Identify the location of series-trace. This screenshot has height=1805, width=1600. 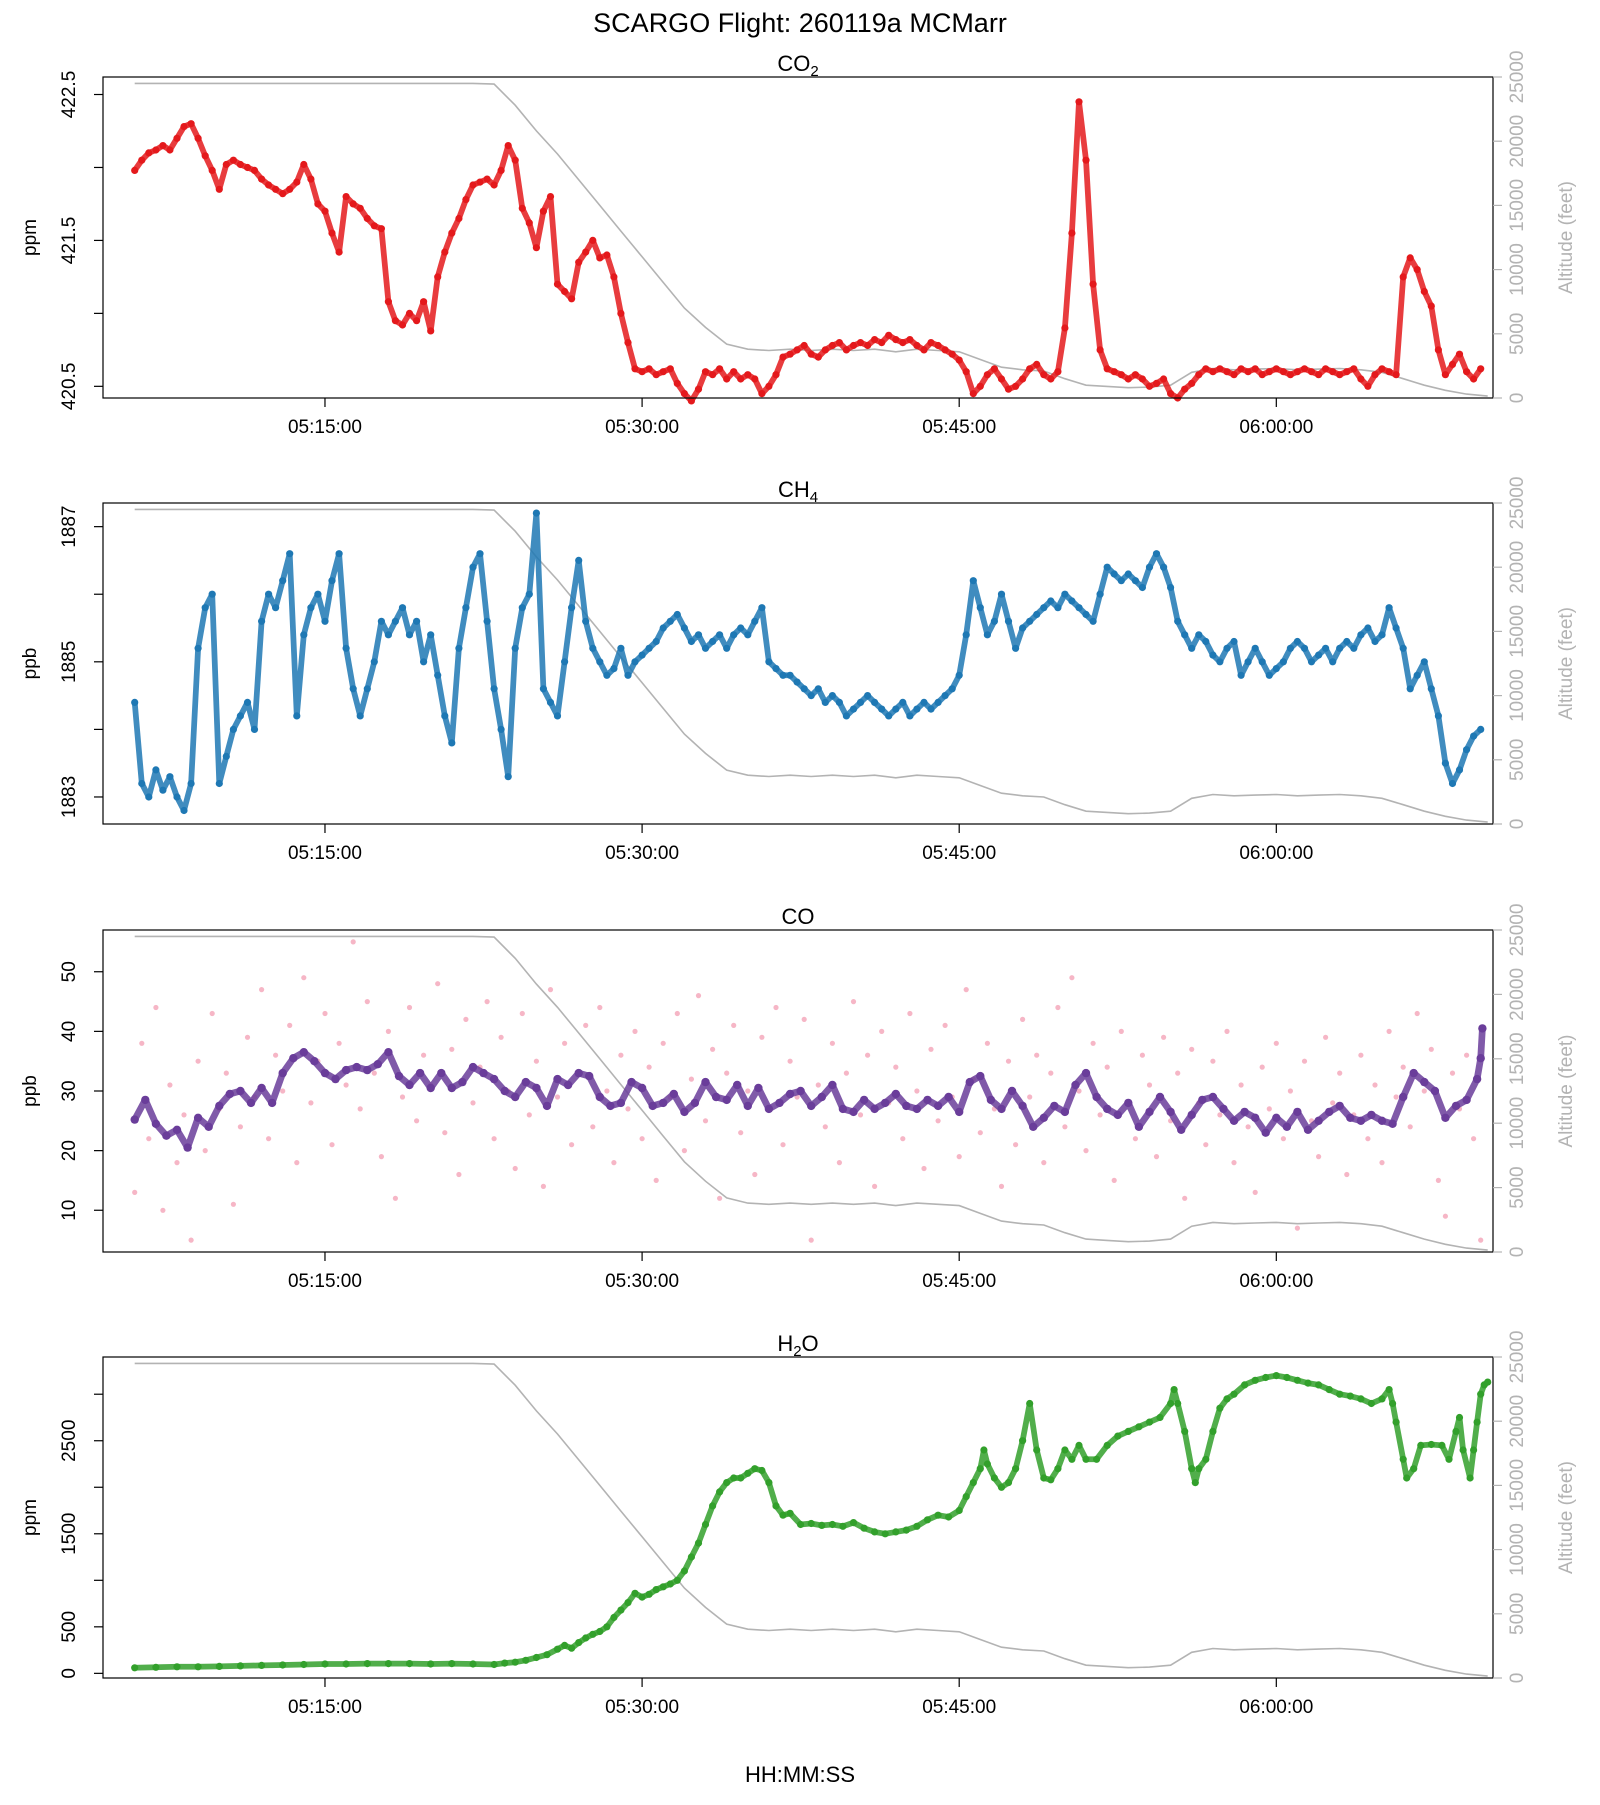
(811, 1521).